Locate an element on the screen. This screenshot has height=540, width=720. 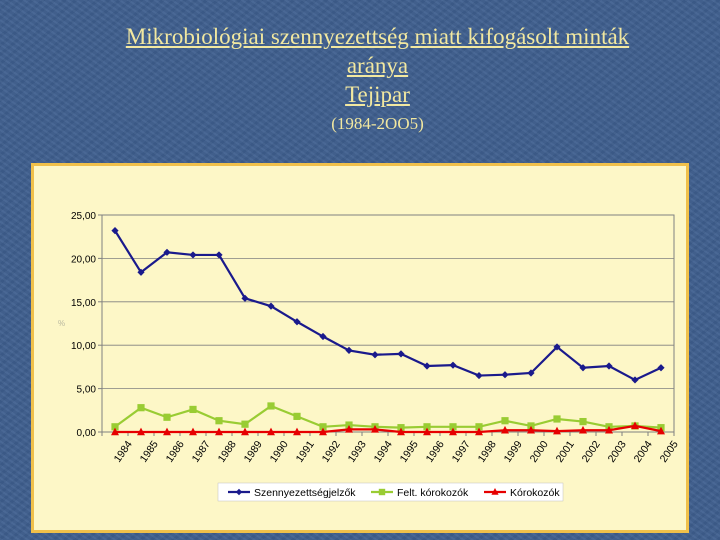
y-tick-label: 20,00 is located at coordinates (83, 259).